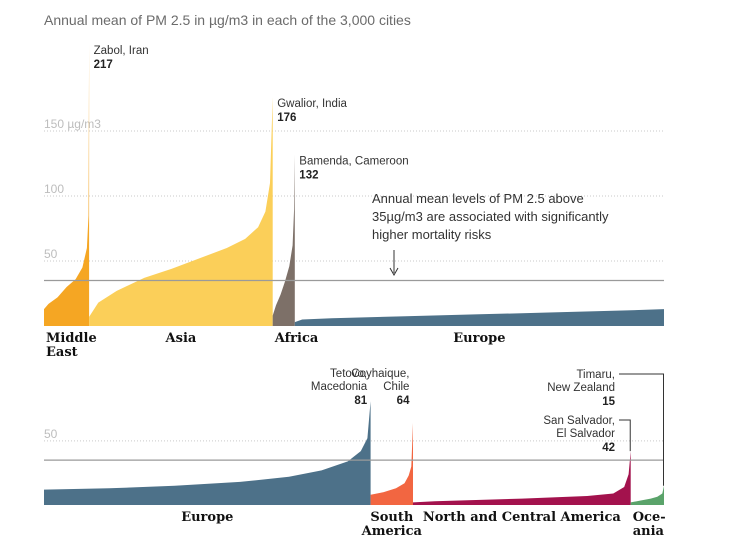  I want to click on annotation-value-label: 176, so click(286, 118).